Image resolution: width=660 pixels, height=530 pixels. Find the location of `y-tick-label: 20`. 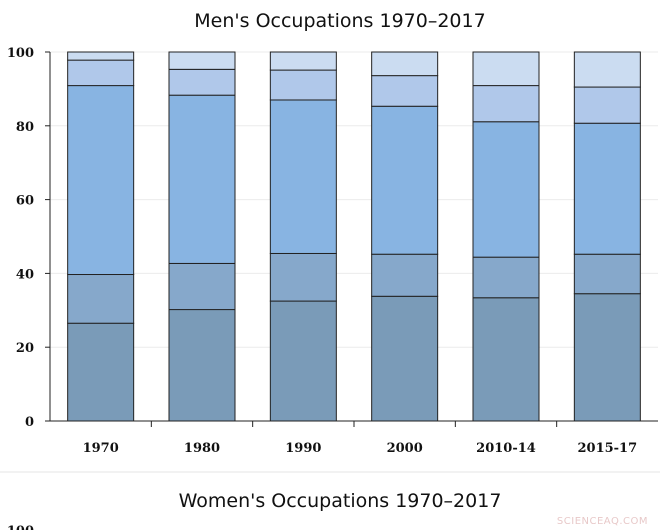

y-tick-label: 20 is located at coordinates (25, 348).